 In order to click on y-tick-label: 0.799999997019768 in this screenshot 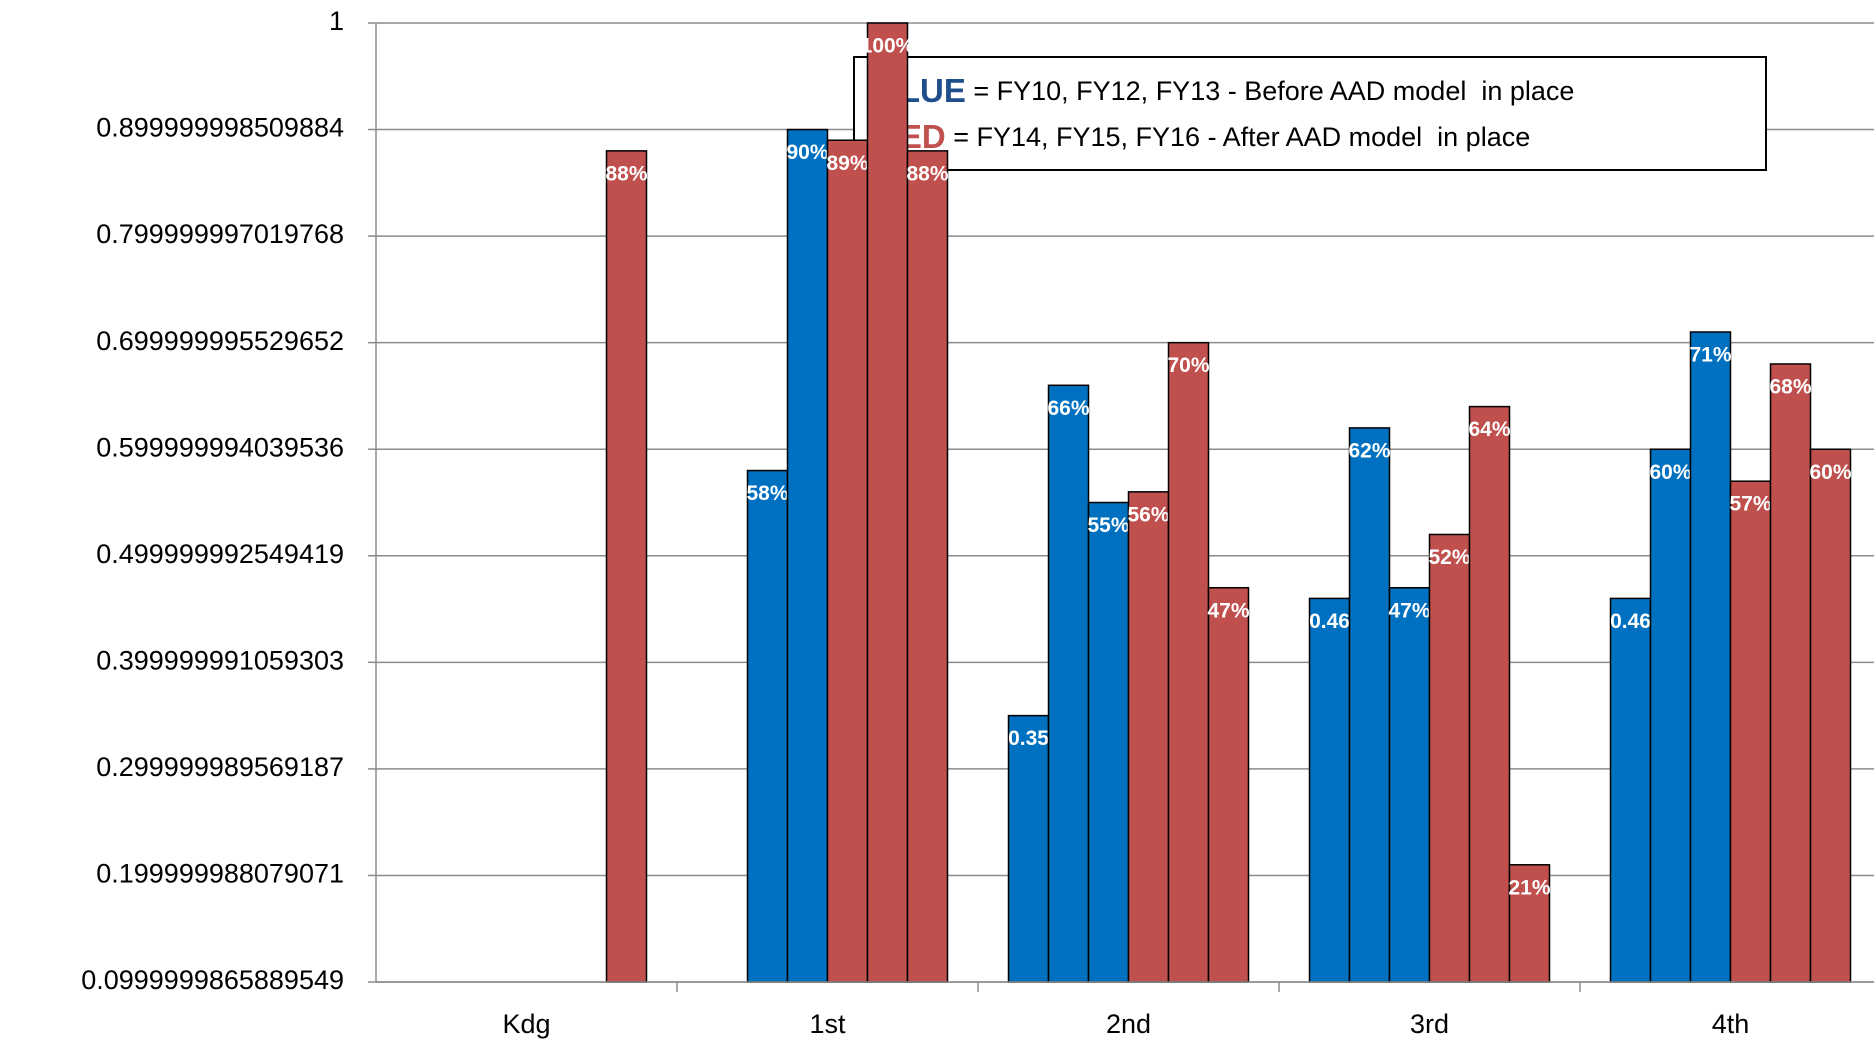, I will do `click(220, 234)`.